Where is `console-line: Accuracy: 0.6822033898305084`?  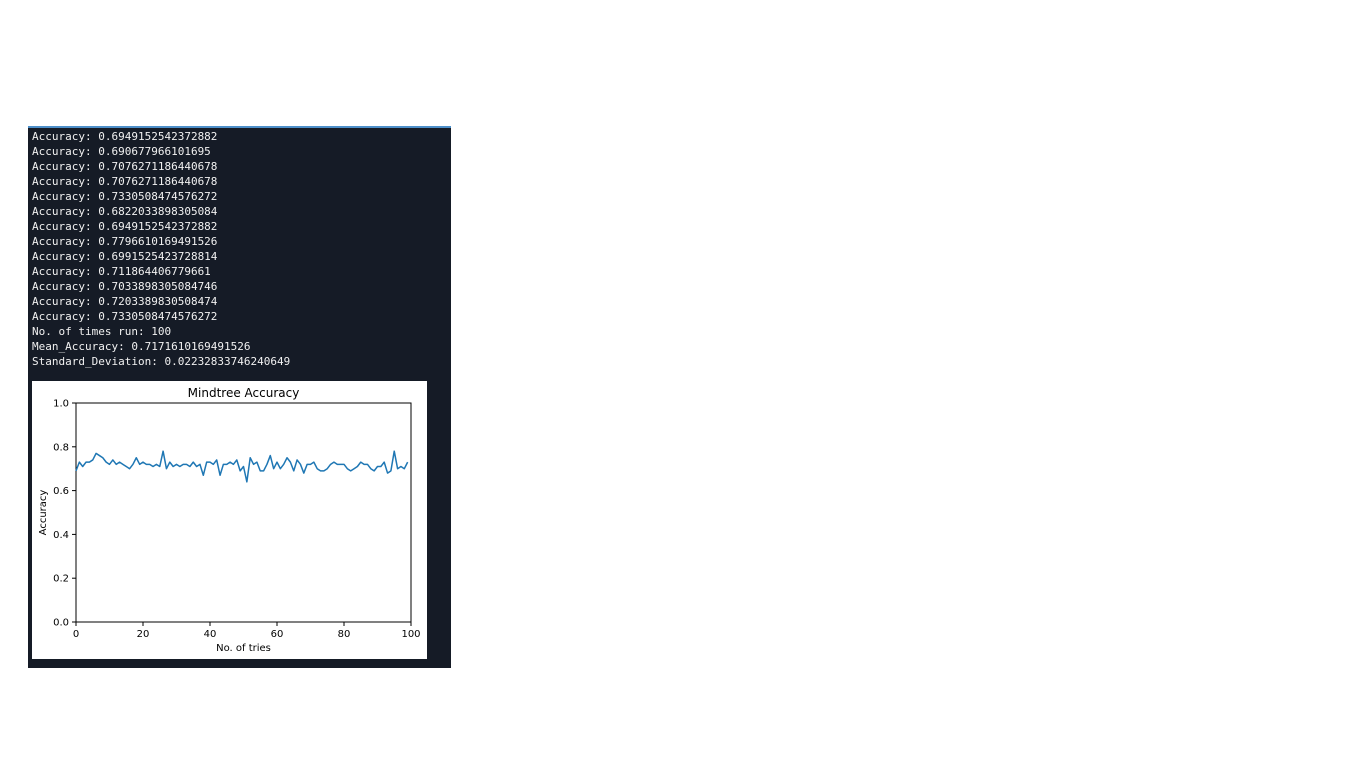
console-line: Accuracy: 0.6822033898305084 is located at coordinates (125, 211).